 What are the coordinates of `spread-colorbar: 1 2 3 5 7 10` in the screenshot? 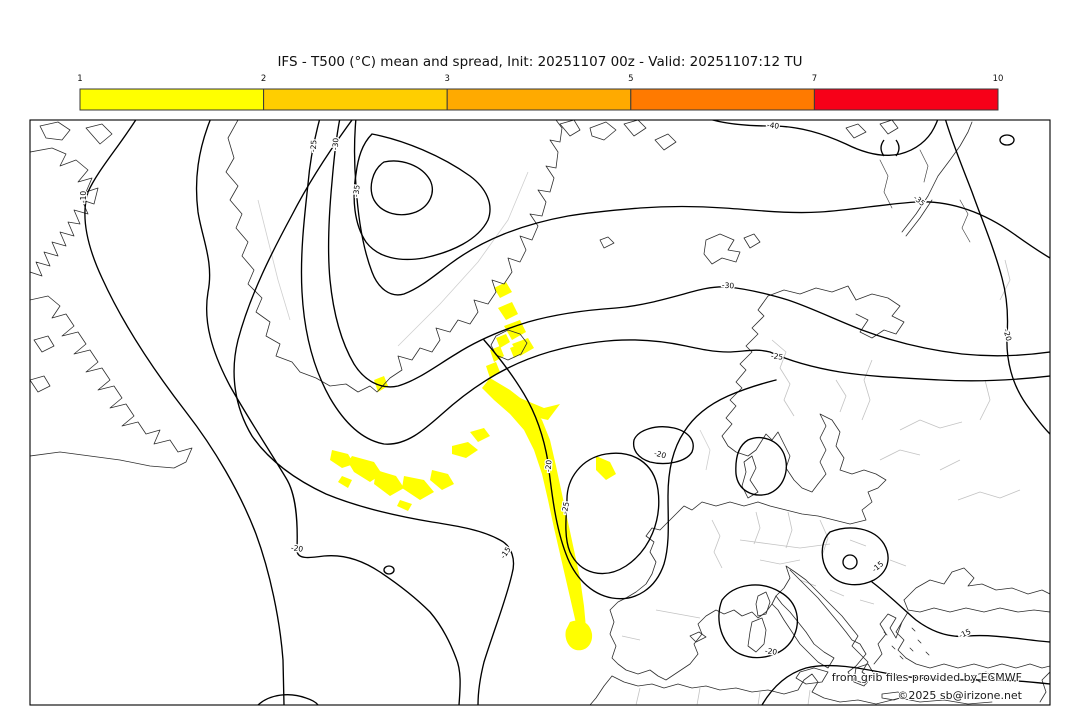 It's located at (540, 92).